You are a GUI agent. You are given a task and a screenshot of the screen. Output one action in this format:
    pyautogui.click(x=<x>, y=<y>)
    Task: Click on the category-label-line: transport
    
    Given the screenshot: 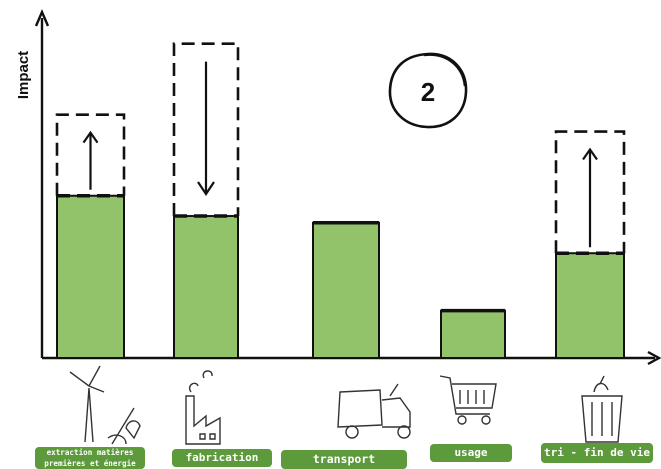 What is the action you would take?
    pyautogui.click(x=344, y=459)
    